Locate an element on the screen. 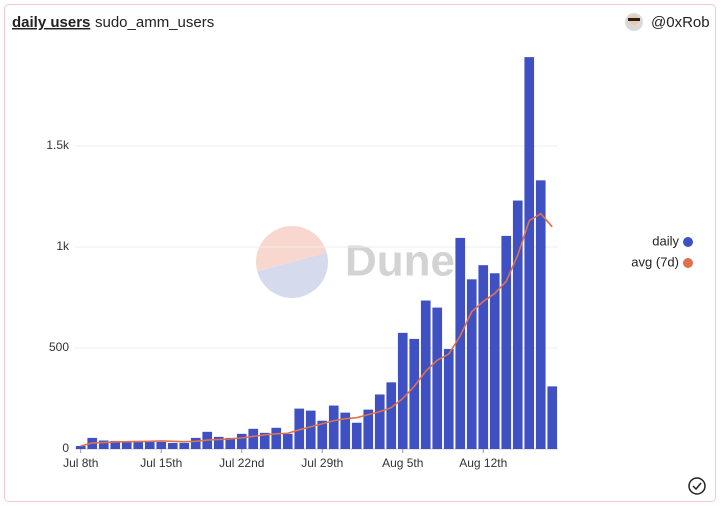 The image size is (720, 506). y-tick-label: 1k is located at coordinates (63, 246).